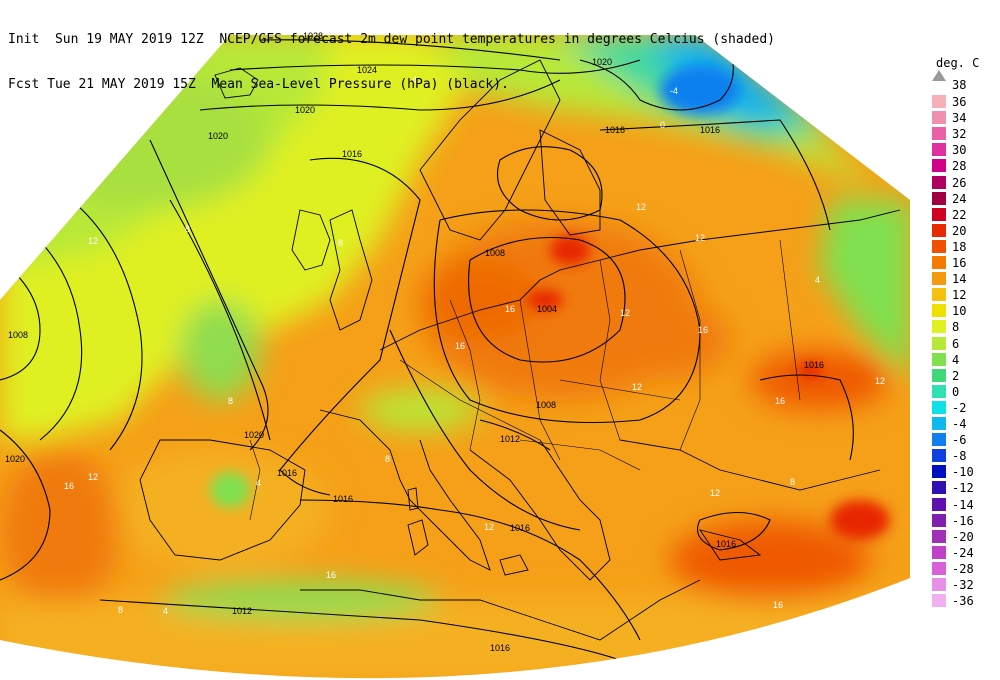 Image resolution: width=1000 pixels, height=680 pixels. Describe the element at coordinates (547, 309) in the screenshot. I see `isobar-label: 1004` at that location.